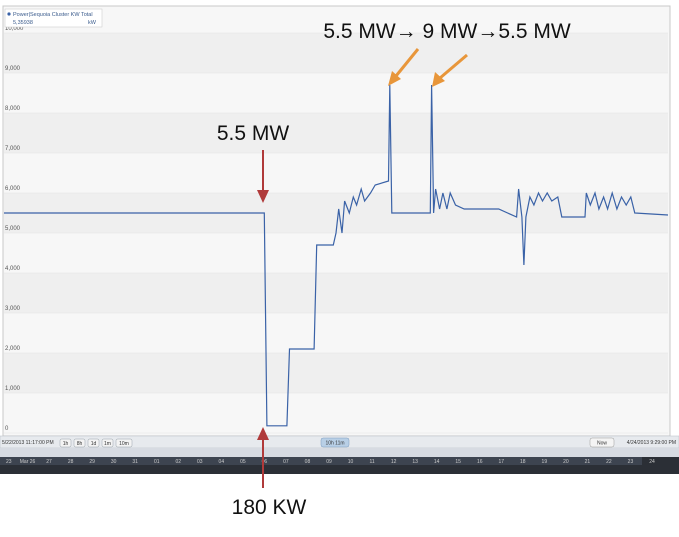 Image resolution: width=679 pixels, height=537 pixels. What do you see at coordinates (28, 462) in the screenshot?
I see `timeline-label: Mar 26` at bounding box center [28, 462].